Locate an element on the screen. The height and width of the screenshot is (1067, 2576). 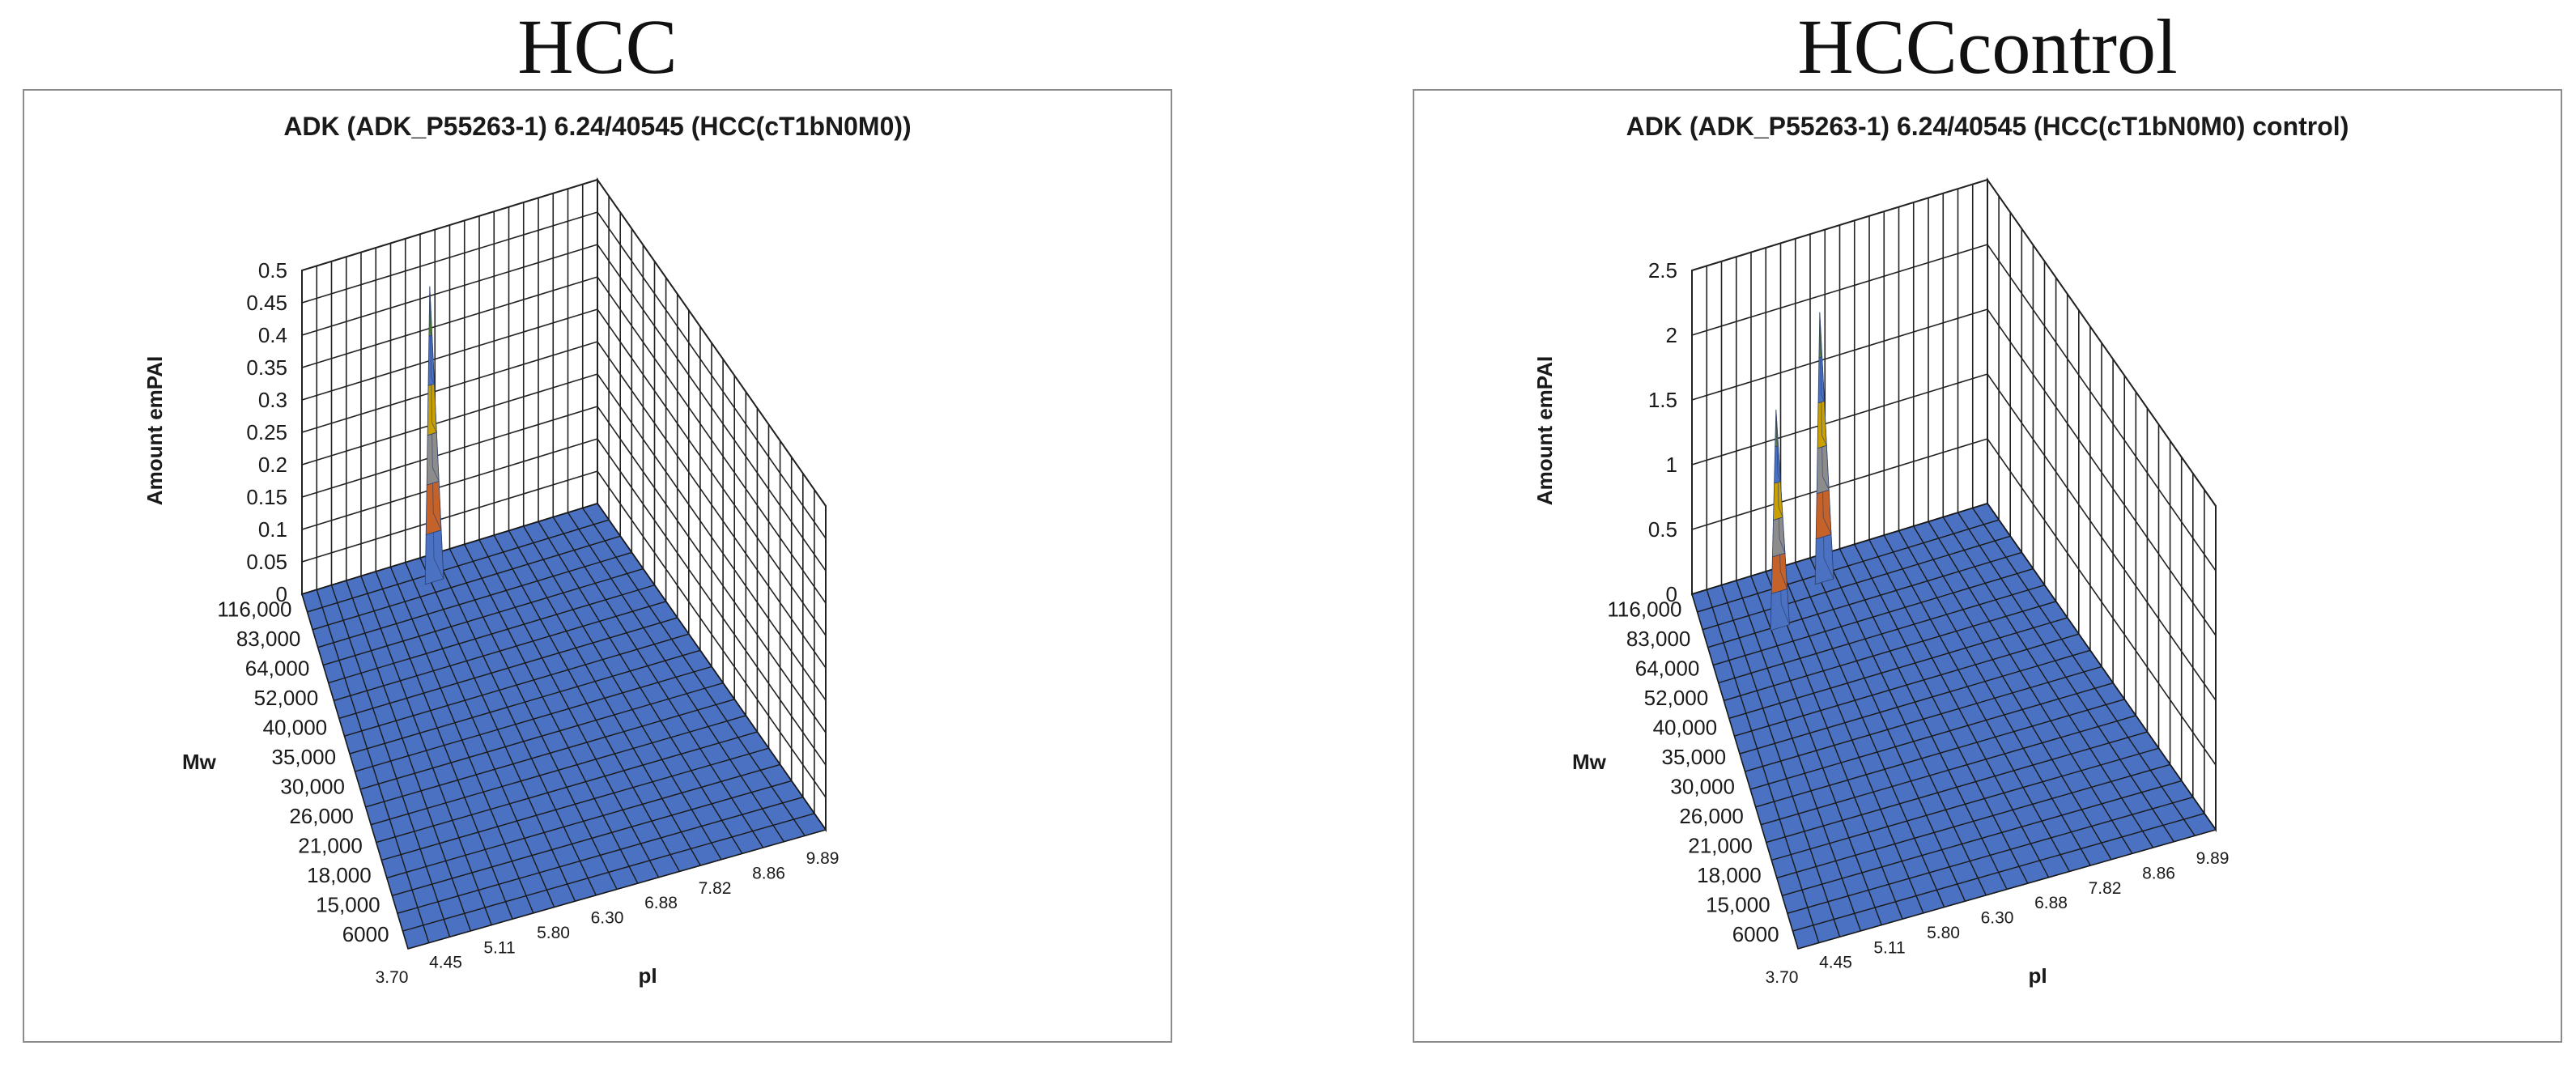
z-tick-label: 2 is located at coordinates (1672, 335).